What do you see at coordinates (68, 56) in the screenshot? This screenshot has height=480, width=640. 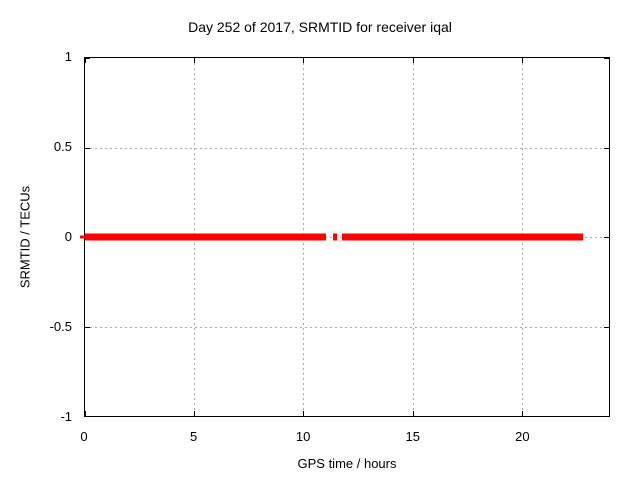 I see `y-tick-label: 1` at bounding box center [68, 56].